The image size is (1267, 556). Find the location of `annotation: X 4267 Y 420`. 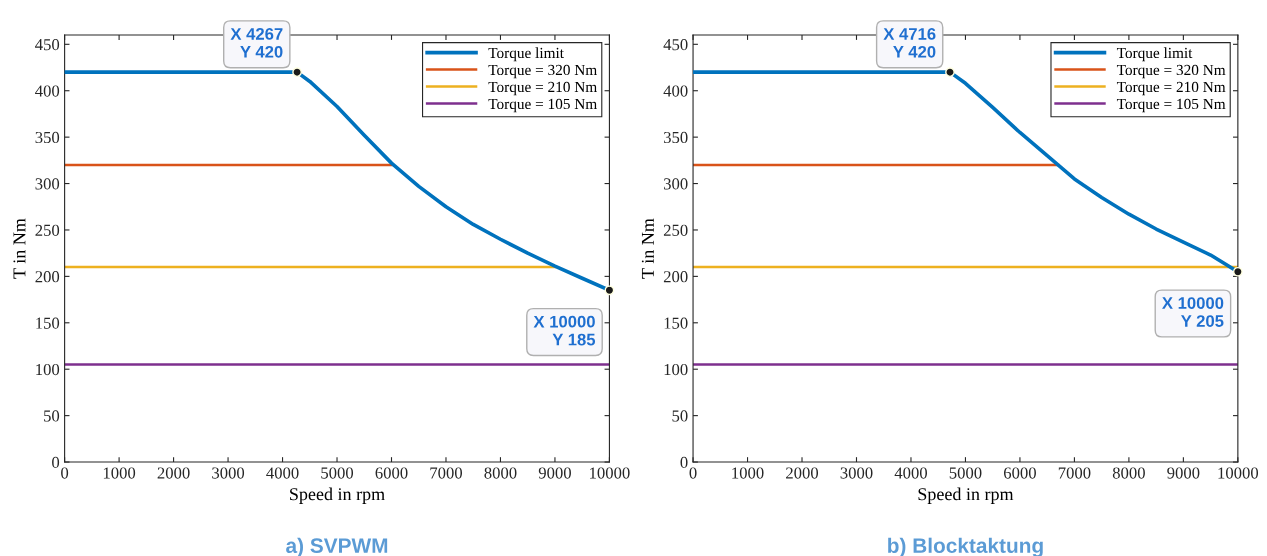

annotation: X 4267 Y 420 is located at coordinates (256, 43).